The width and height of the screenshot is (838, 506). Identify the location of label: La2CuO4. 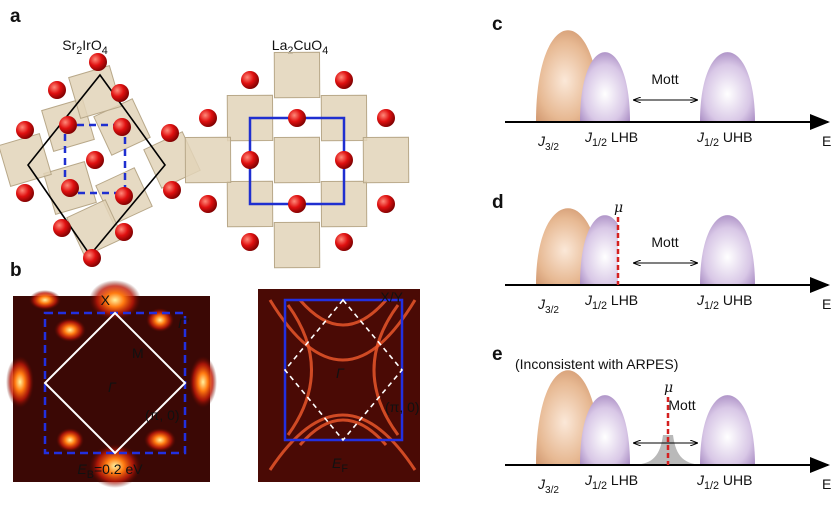
(300, 47).